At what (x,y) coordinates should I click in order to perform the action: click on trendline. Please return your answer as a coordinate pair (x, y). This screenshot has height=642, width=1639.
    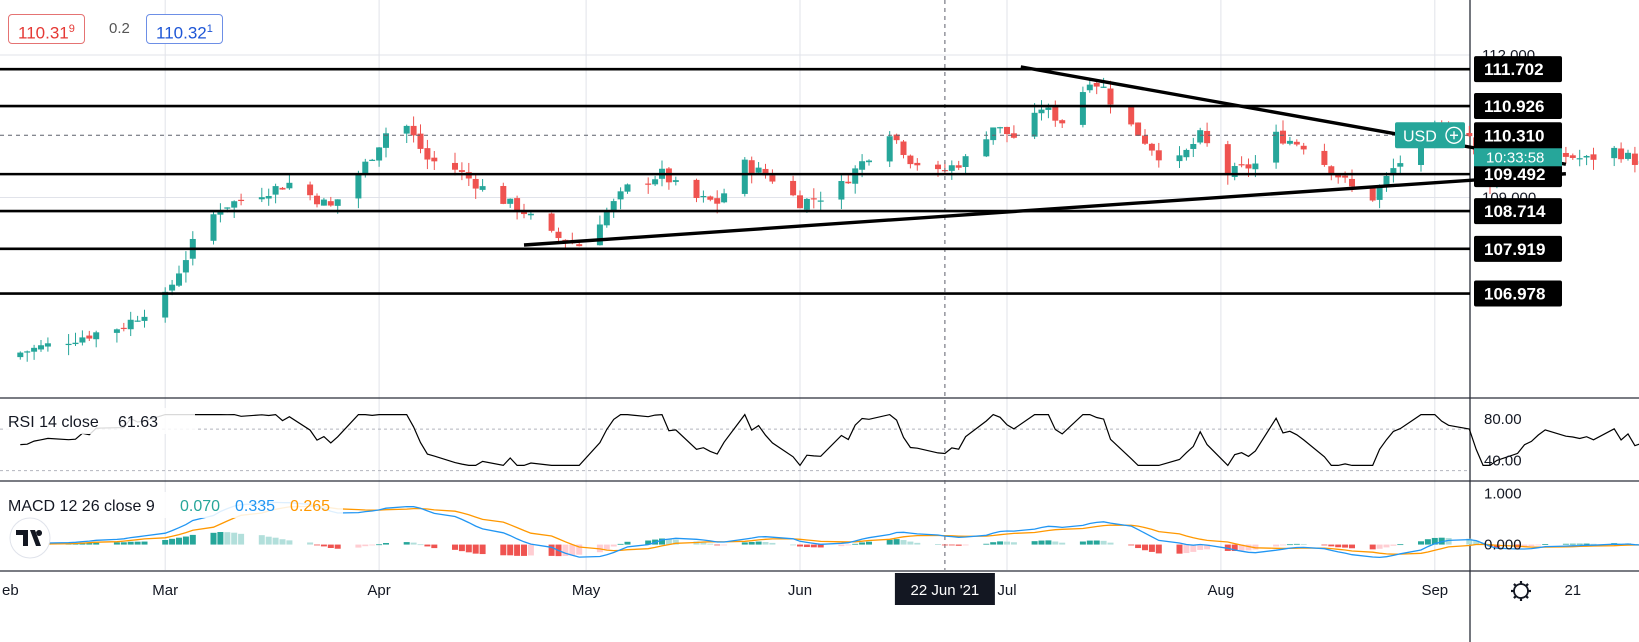
    Looking at the image, I should click on (1045, 209).